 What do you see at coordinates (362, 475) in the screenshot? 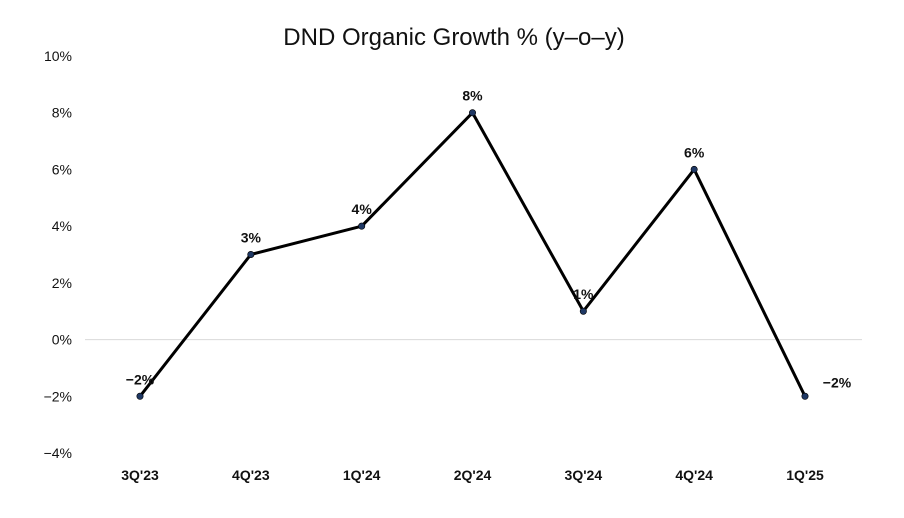
I see `x-tick-label: 1Q'24` at bounding box center [362, 475].